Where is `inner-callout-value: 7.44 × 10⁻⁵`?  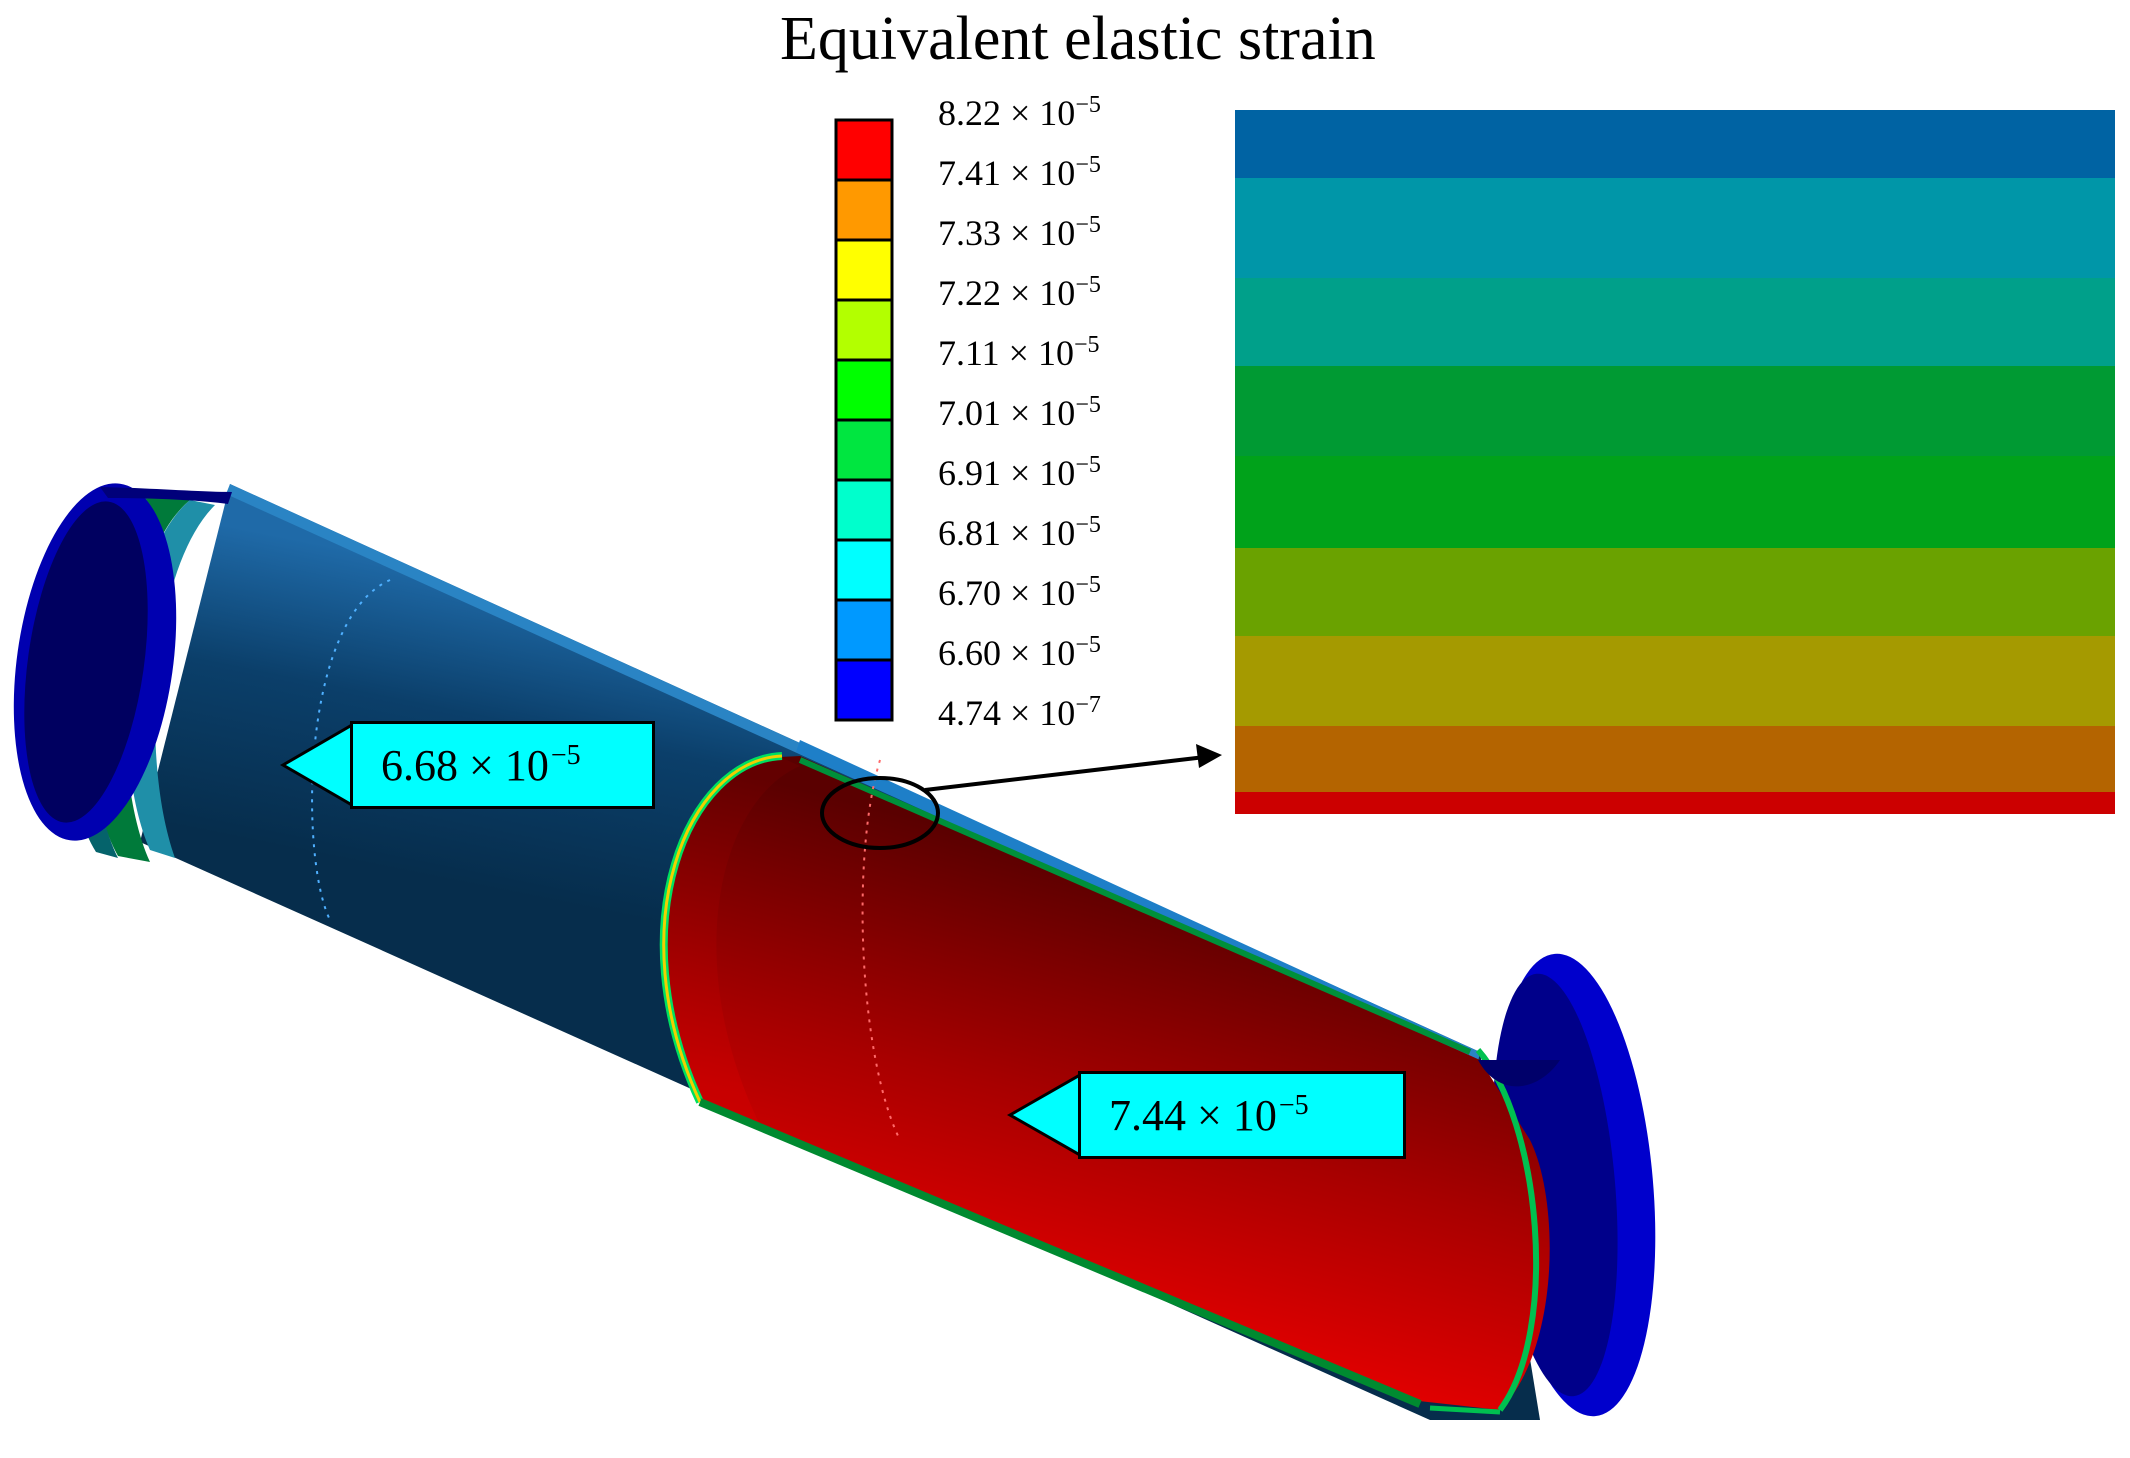
inner-callout-value: 7.44 × 10⁻⁵ is located at coordinates (1209, 1114).